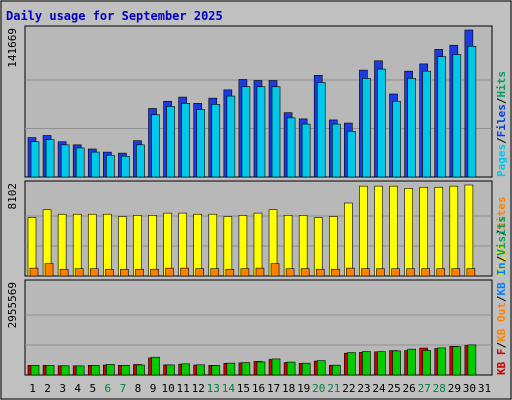  I want to click on x-tick-label: 17, so click(273, 388).